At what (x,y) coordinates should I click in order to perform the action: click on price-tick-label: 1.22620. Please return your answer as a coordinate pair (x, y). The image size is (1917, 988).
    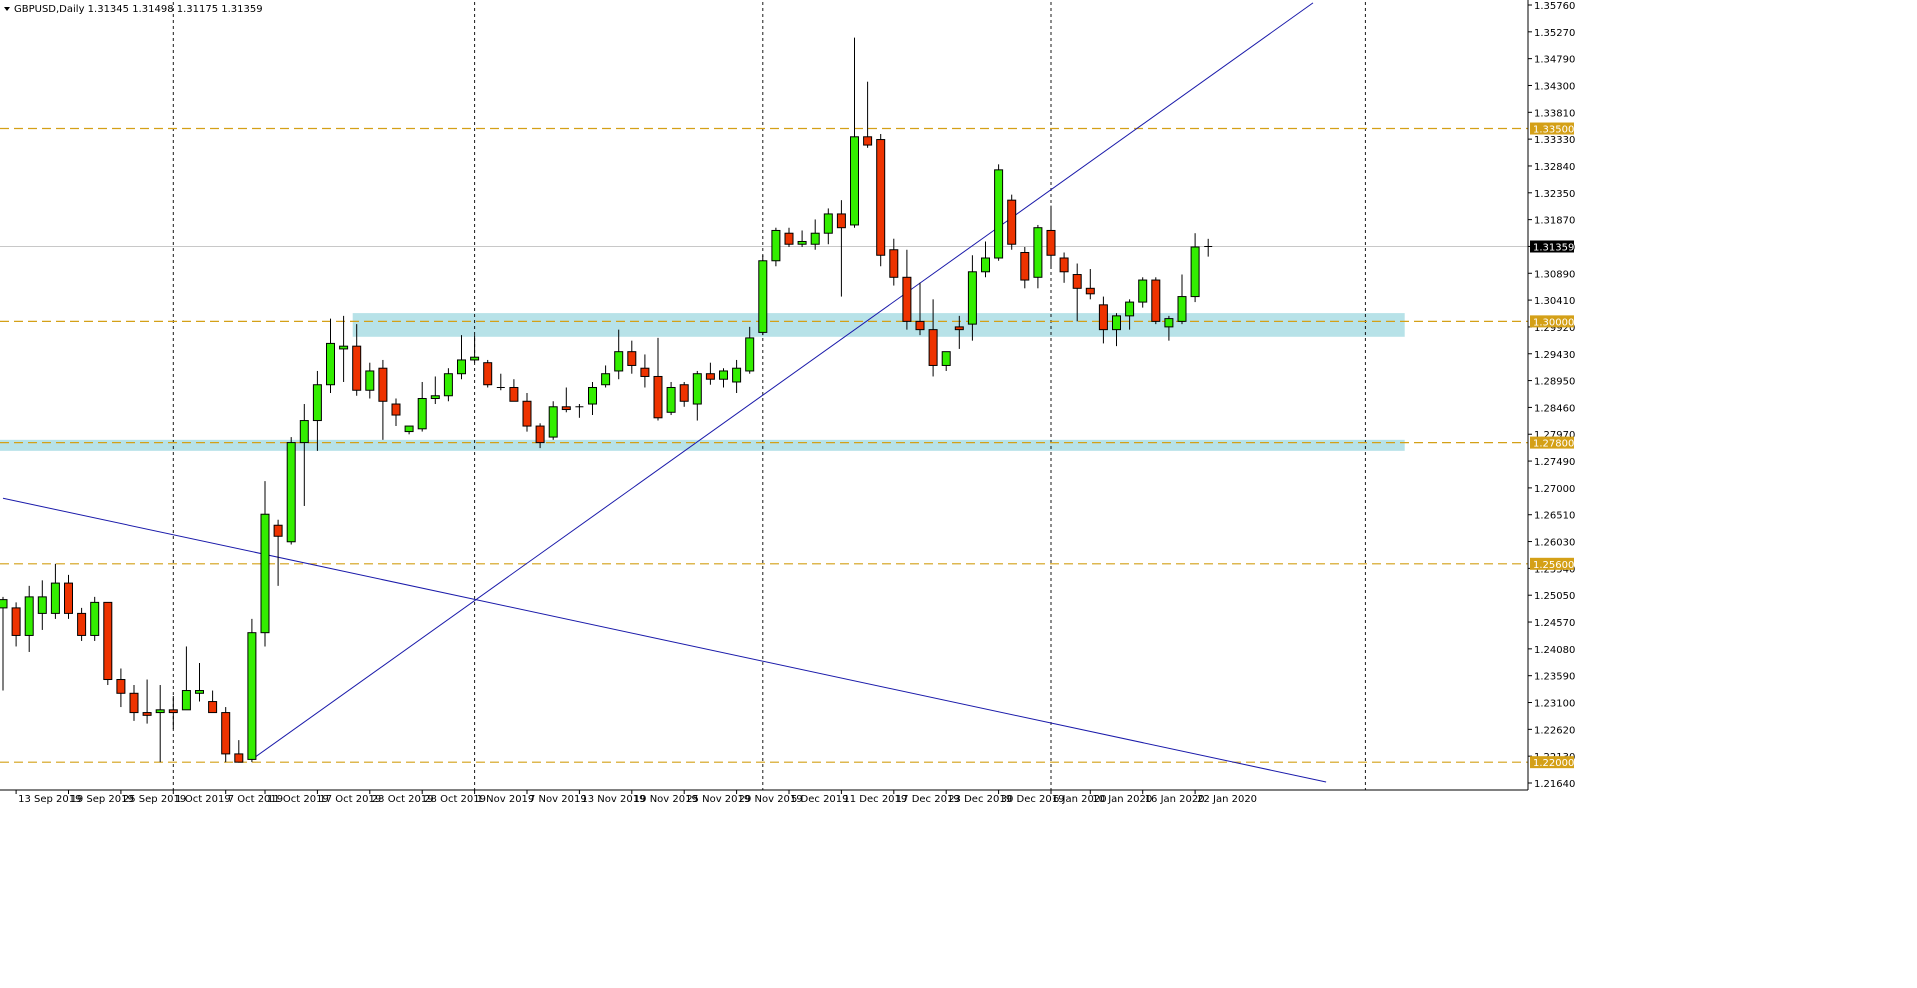
    Looking at the image, I should click on (1554, 730).